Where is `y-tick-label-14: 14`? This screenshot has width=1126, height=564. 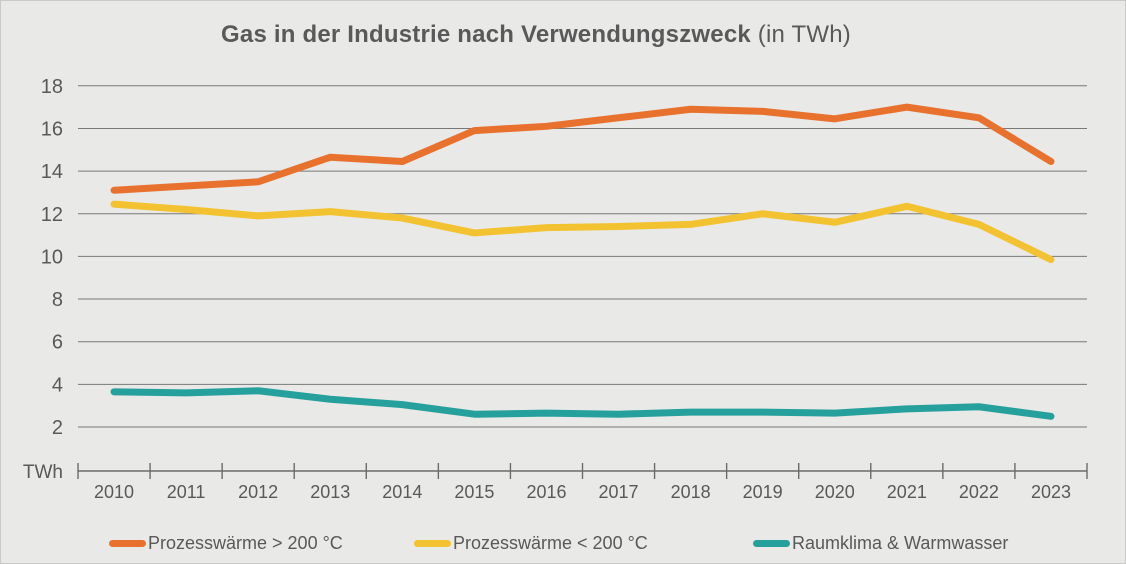
y-tick-label-14: 14 is located at coordinates (52, 172).